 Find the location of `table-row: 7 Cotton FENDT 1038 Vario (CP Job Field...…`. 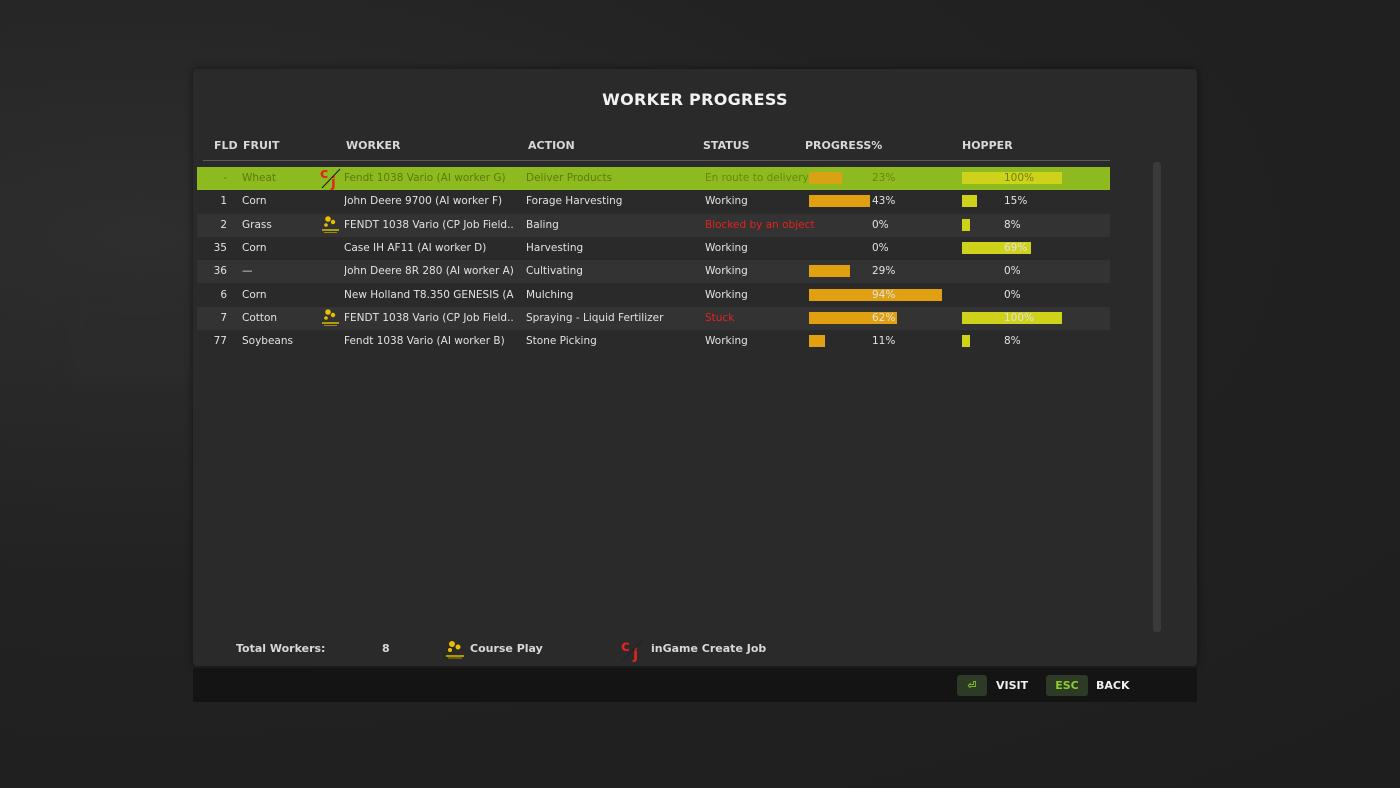

table-row: 7 Cotton FENDT 1038 Vario (CP Job Field...… is located at coordinates (653, 318).